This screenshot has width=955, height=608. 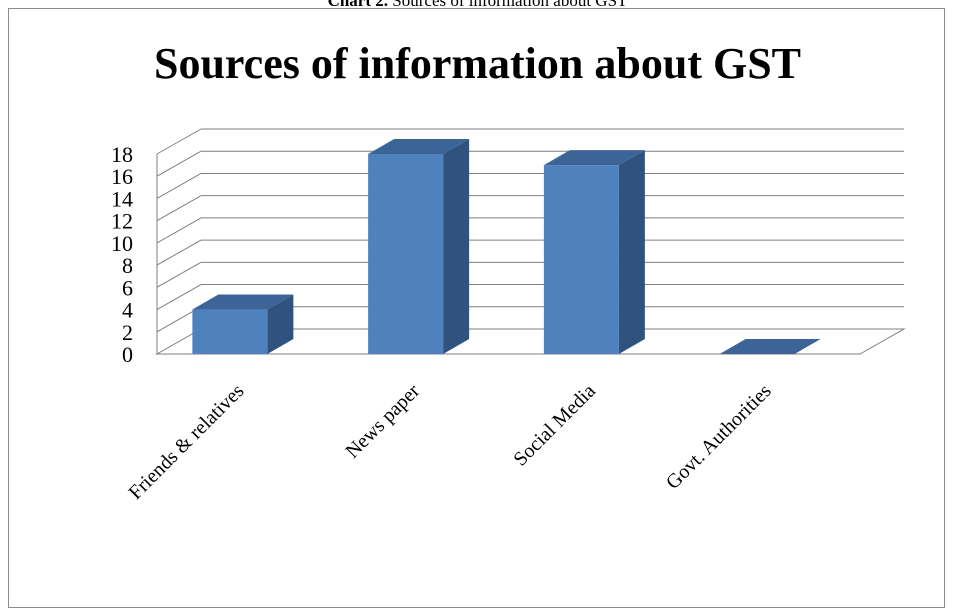 What do you see at coordinates (127, 354) in the screenshot?
I see `y-tick-label: 0` at bounding box center [127, 354].